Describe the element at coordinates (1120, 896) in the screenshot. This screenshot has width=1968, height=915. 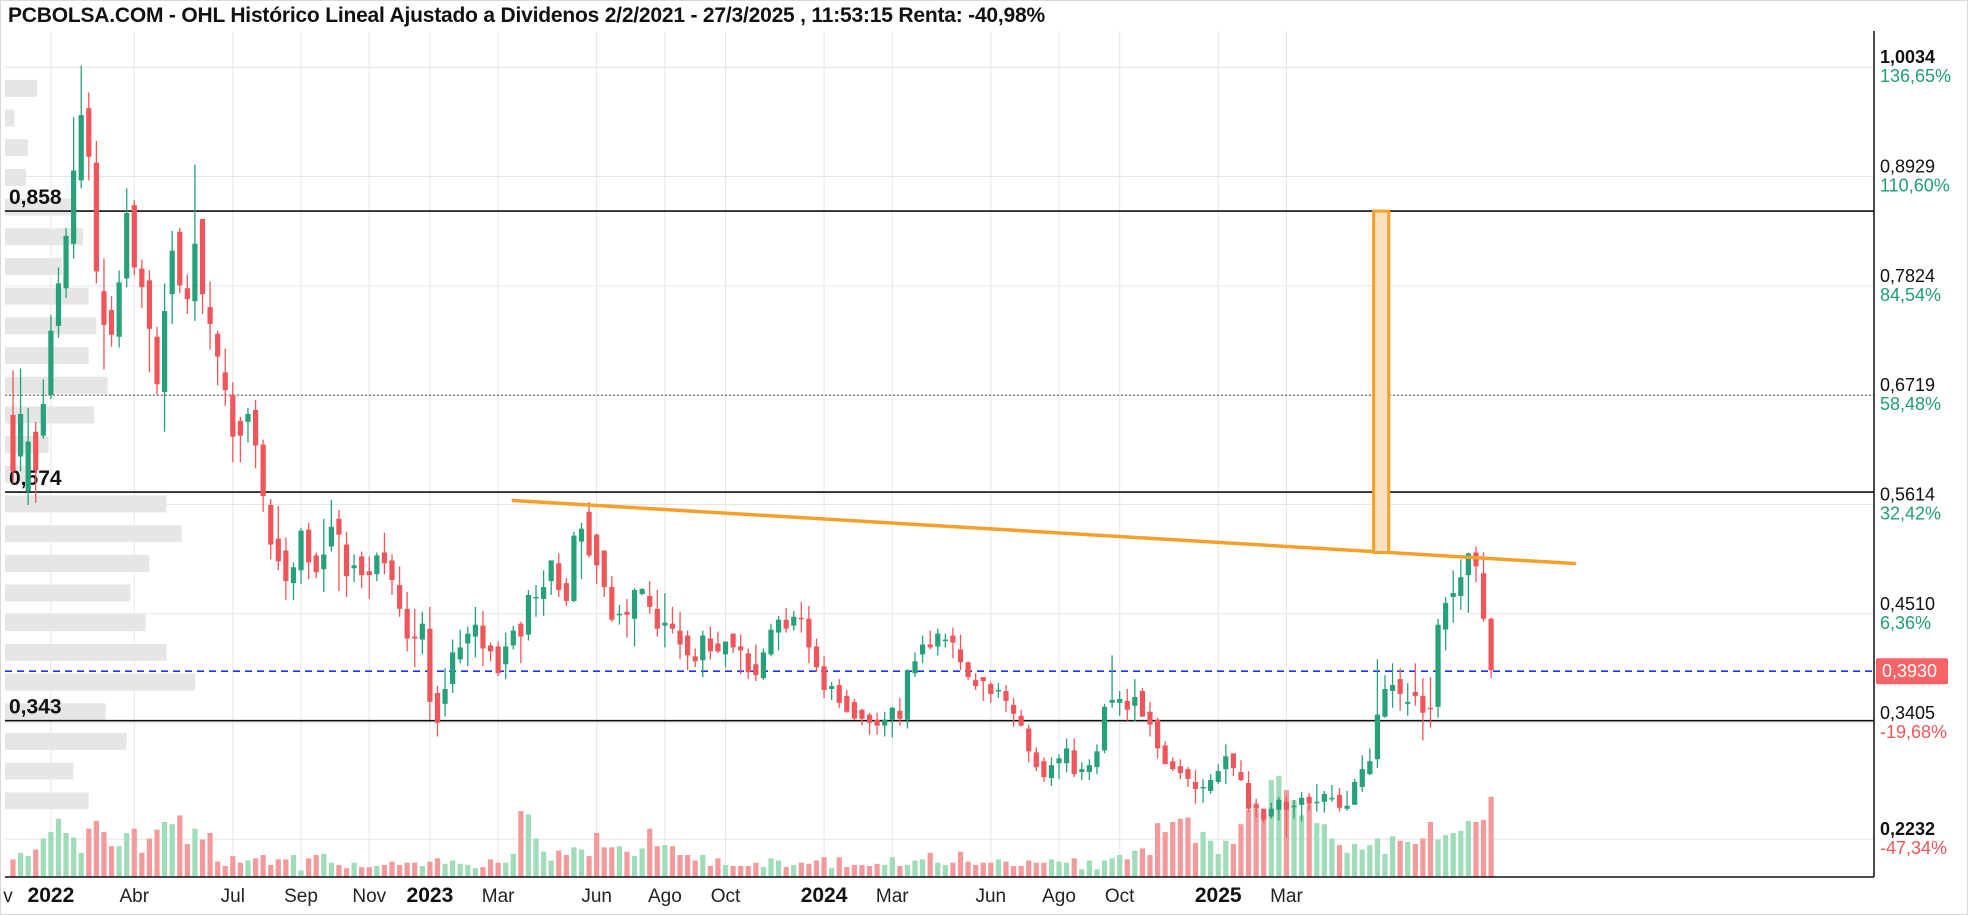
I see `x-tick-month: Oct` at that location.